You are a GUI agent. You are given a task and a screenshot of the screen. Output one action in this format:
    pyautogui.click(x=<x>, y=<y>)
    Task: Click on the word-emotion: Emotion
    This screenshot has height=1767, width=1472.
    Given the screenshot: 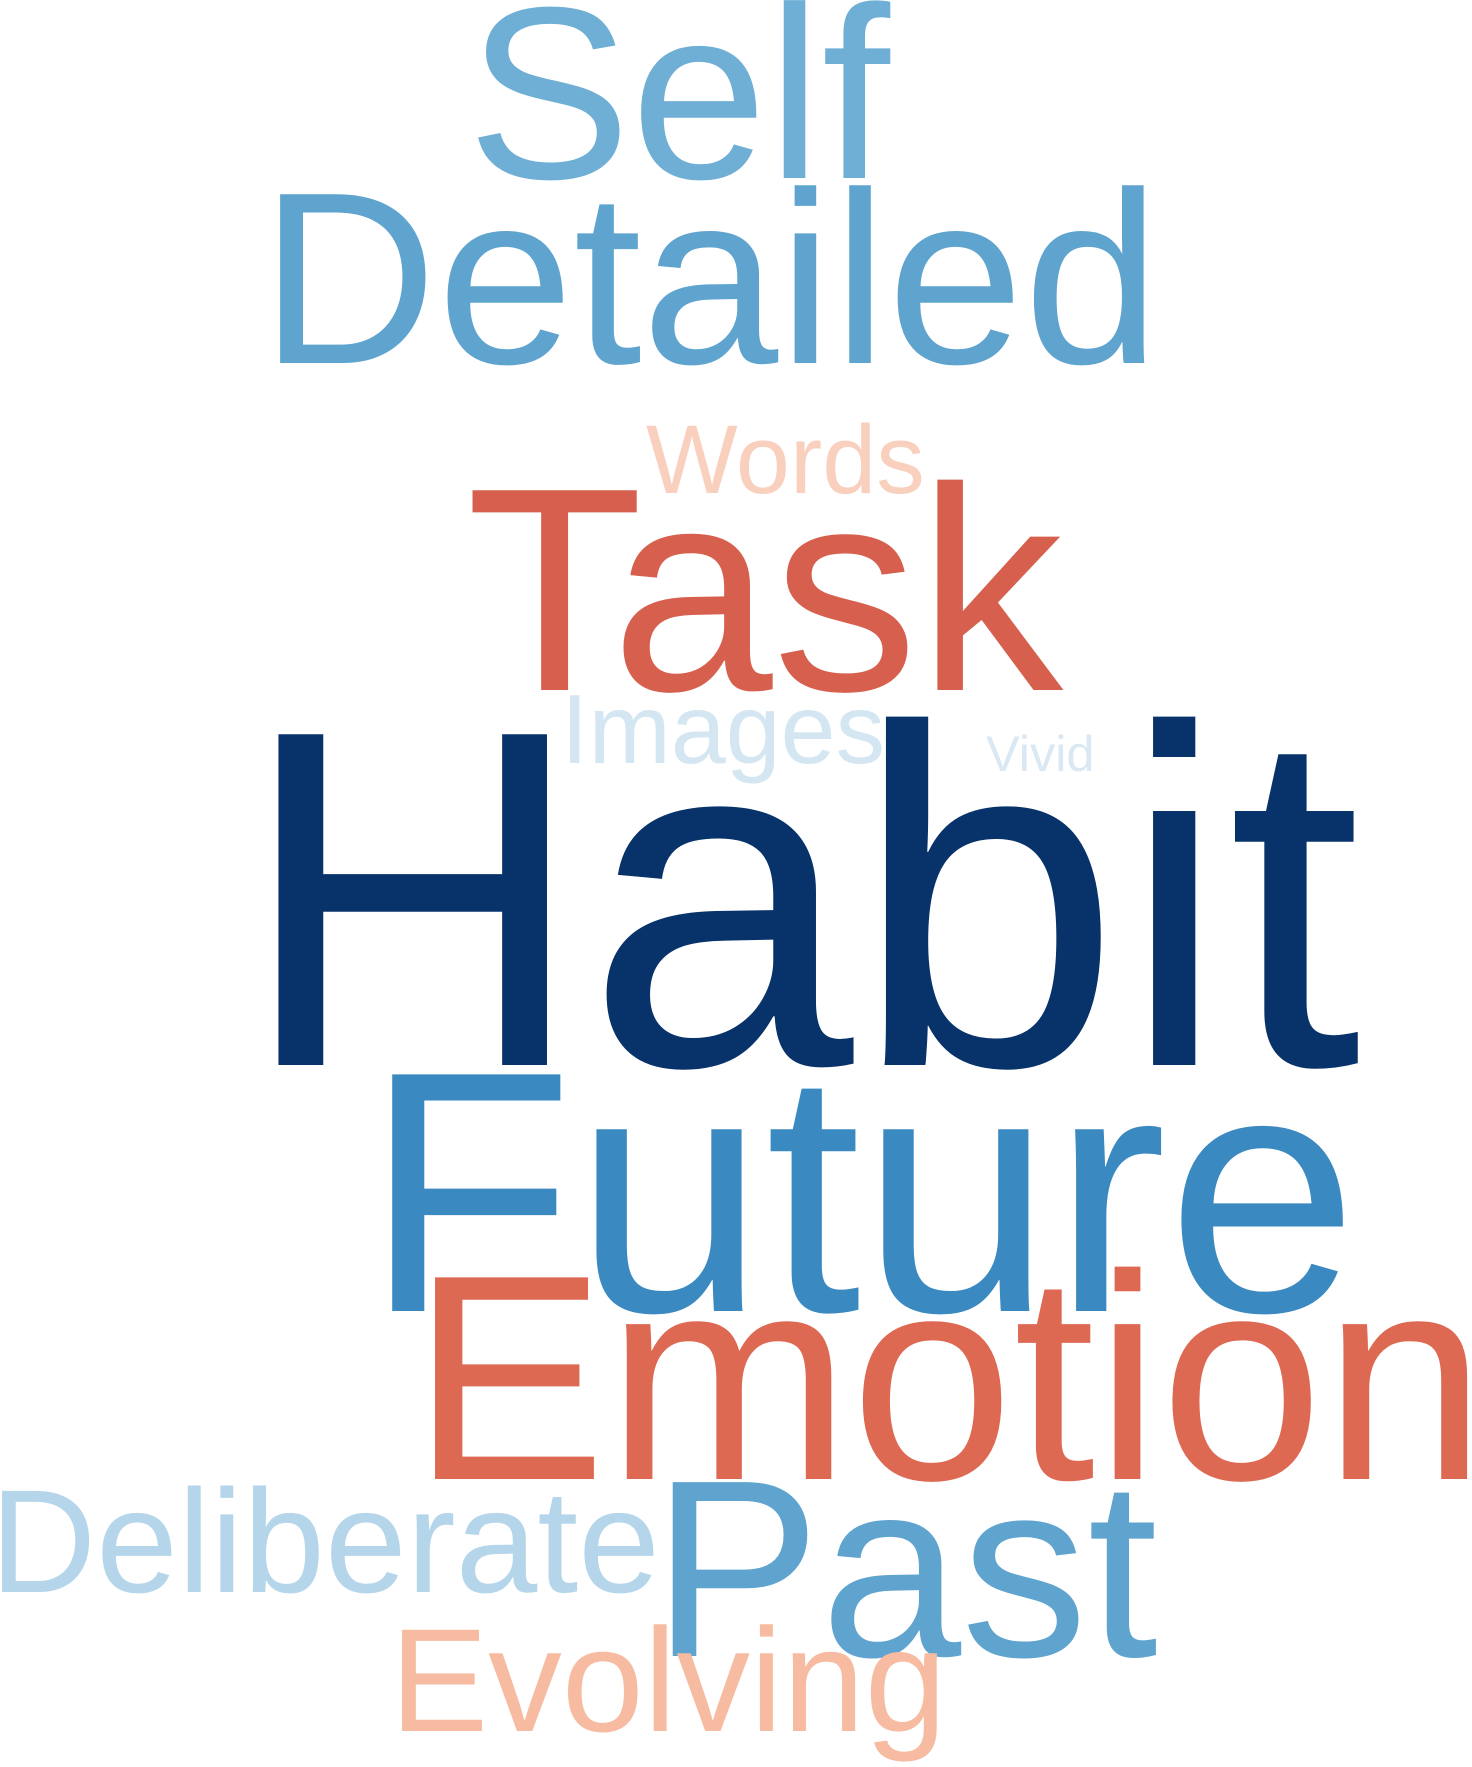 What is the action you would take?
    pyautogui.click(x=941, y=1378)
    